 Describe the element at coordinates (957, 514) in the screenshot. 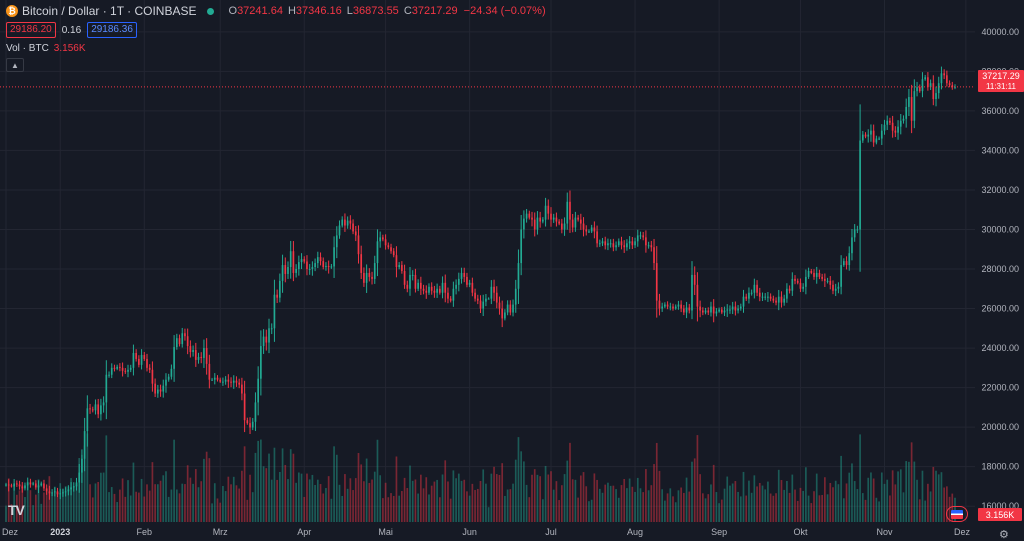

I see `us-flag-icon` at that location.